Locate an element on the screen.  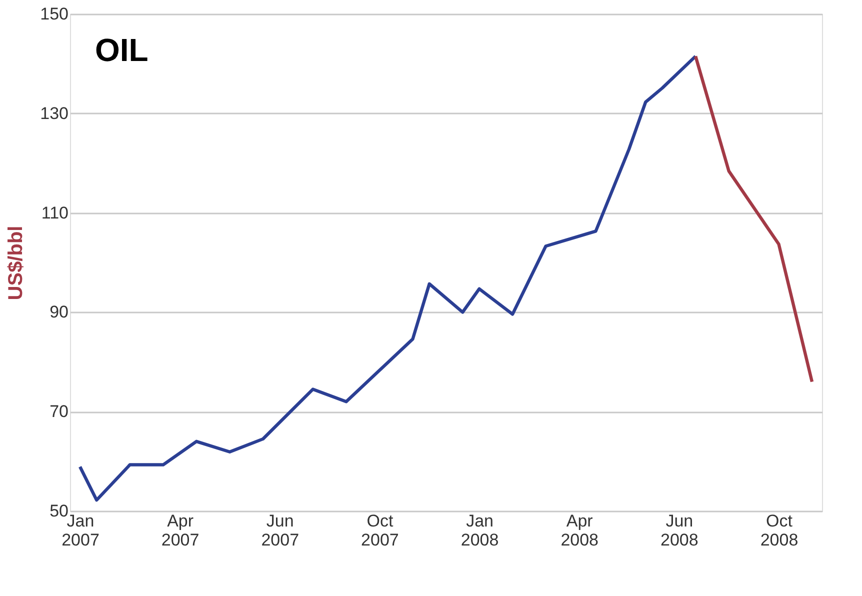
x-tick-label: Oct 2007 is located at coordinates (380, 531).